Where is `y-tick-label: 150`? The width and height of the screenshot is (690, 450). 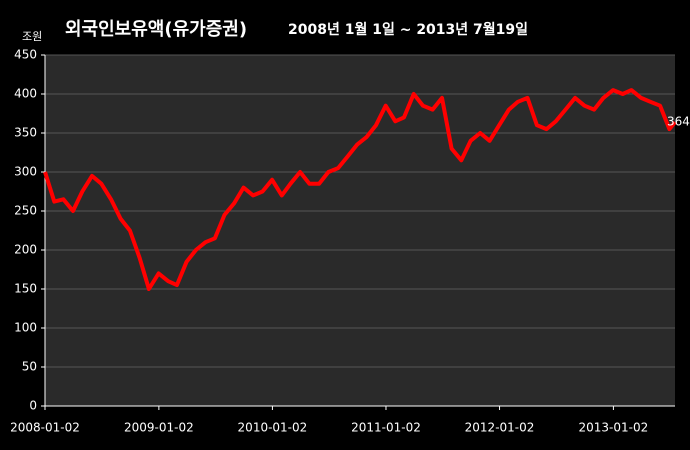 y-tick-label: 150 is located at coordinates (25, 289).